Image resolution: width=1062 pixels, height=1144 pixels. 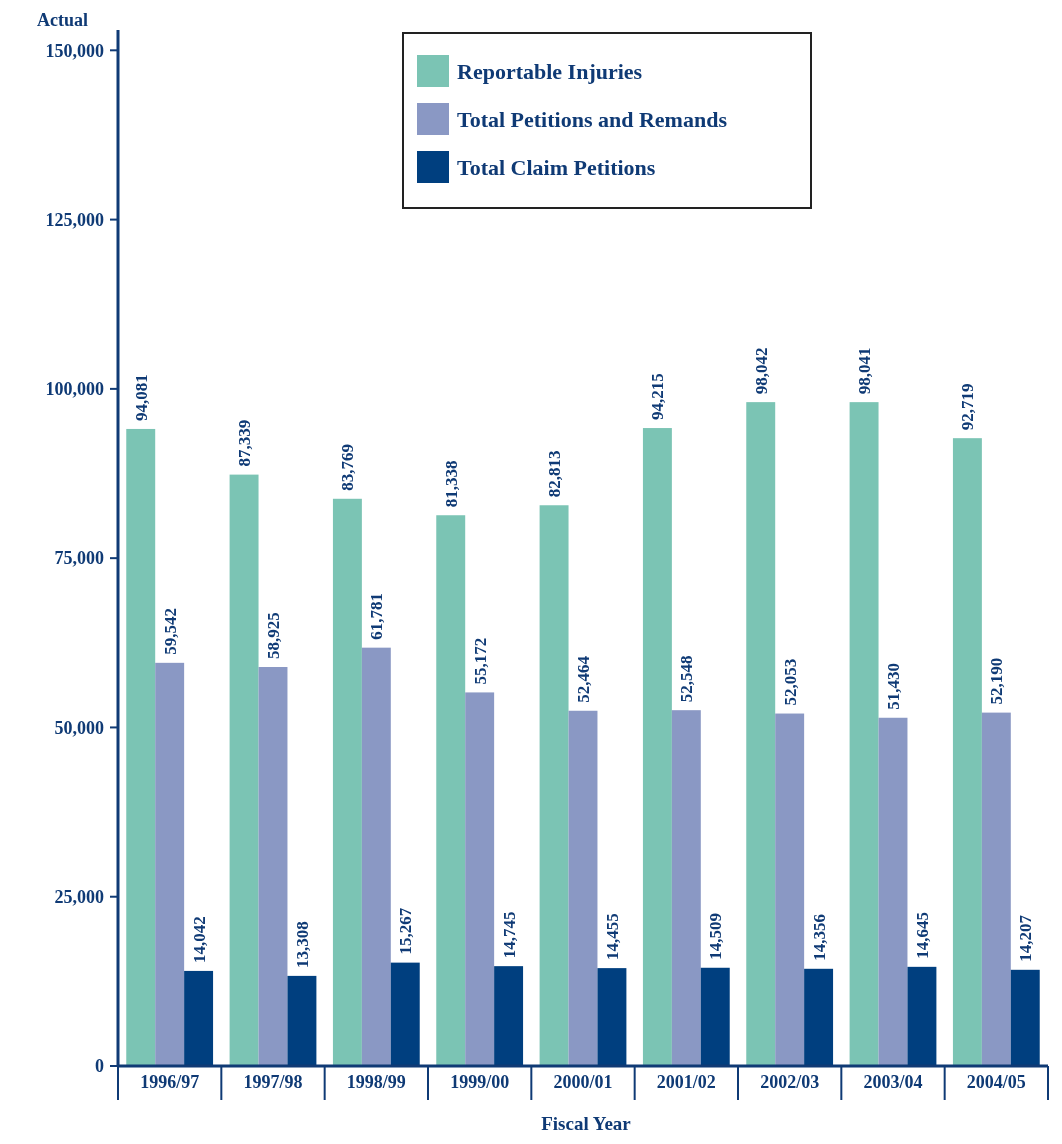 I want to click on x-tick-label: 1999/00, so click(x=480, y=1082).